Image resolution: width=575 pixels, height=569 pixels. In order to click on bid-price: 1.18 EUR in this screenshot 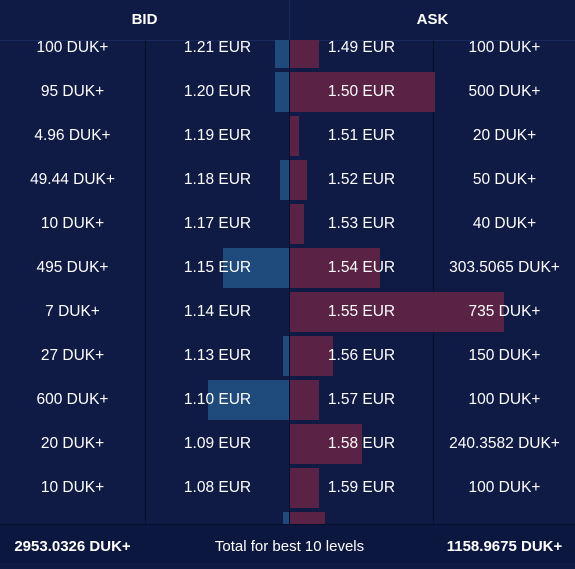, I will do `click(217, 179)`.